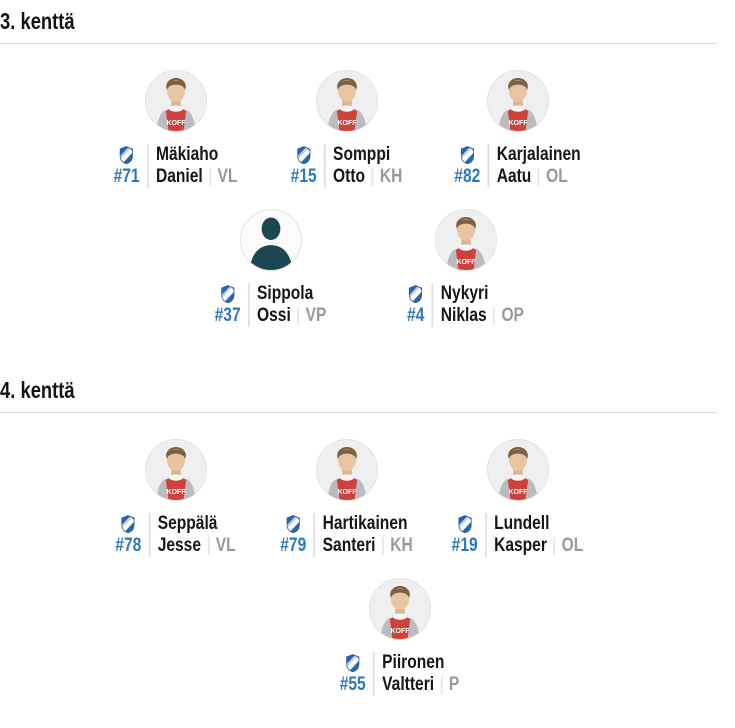  I want to click on player-card-makiaho: KOFF #71 Mäkiaho Daniel VL, so click(175, 129).